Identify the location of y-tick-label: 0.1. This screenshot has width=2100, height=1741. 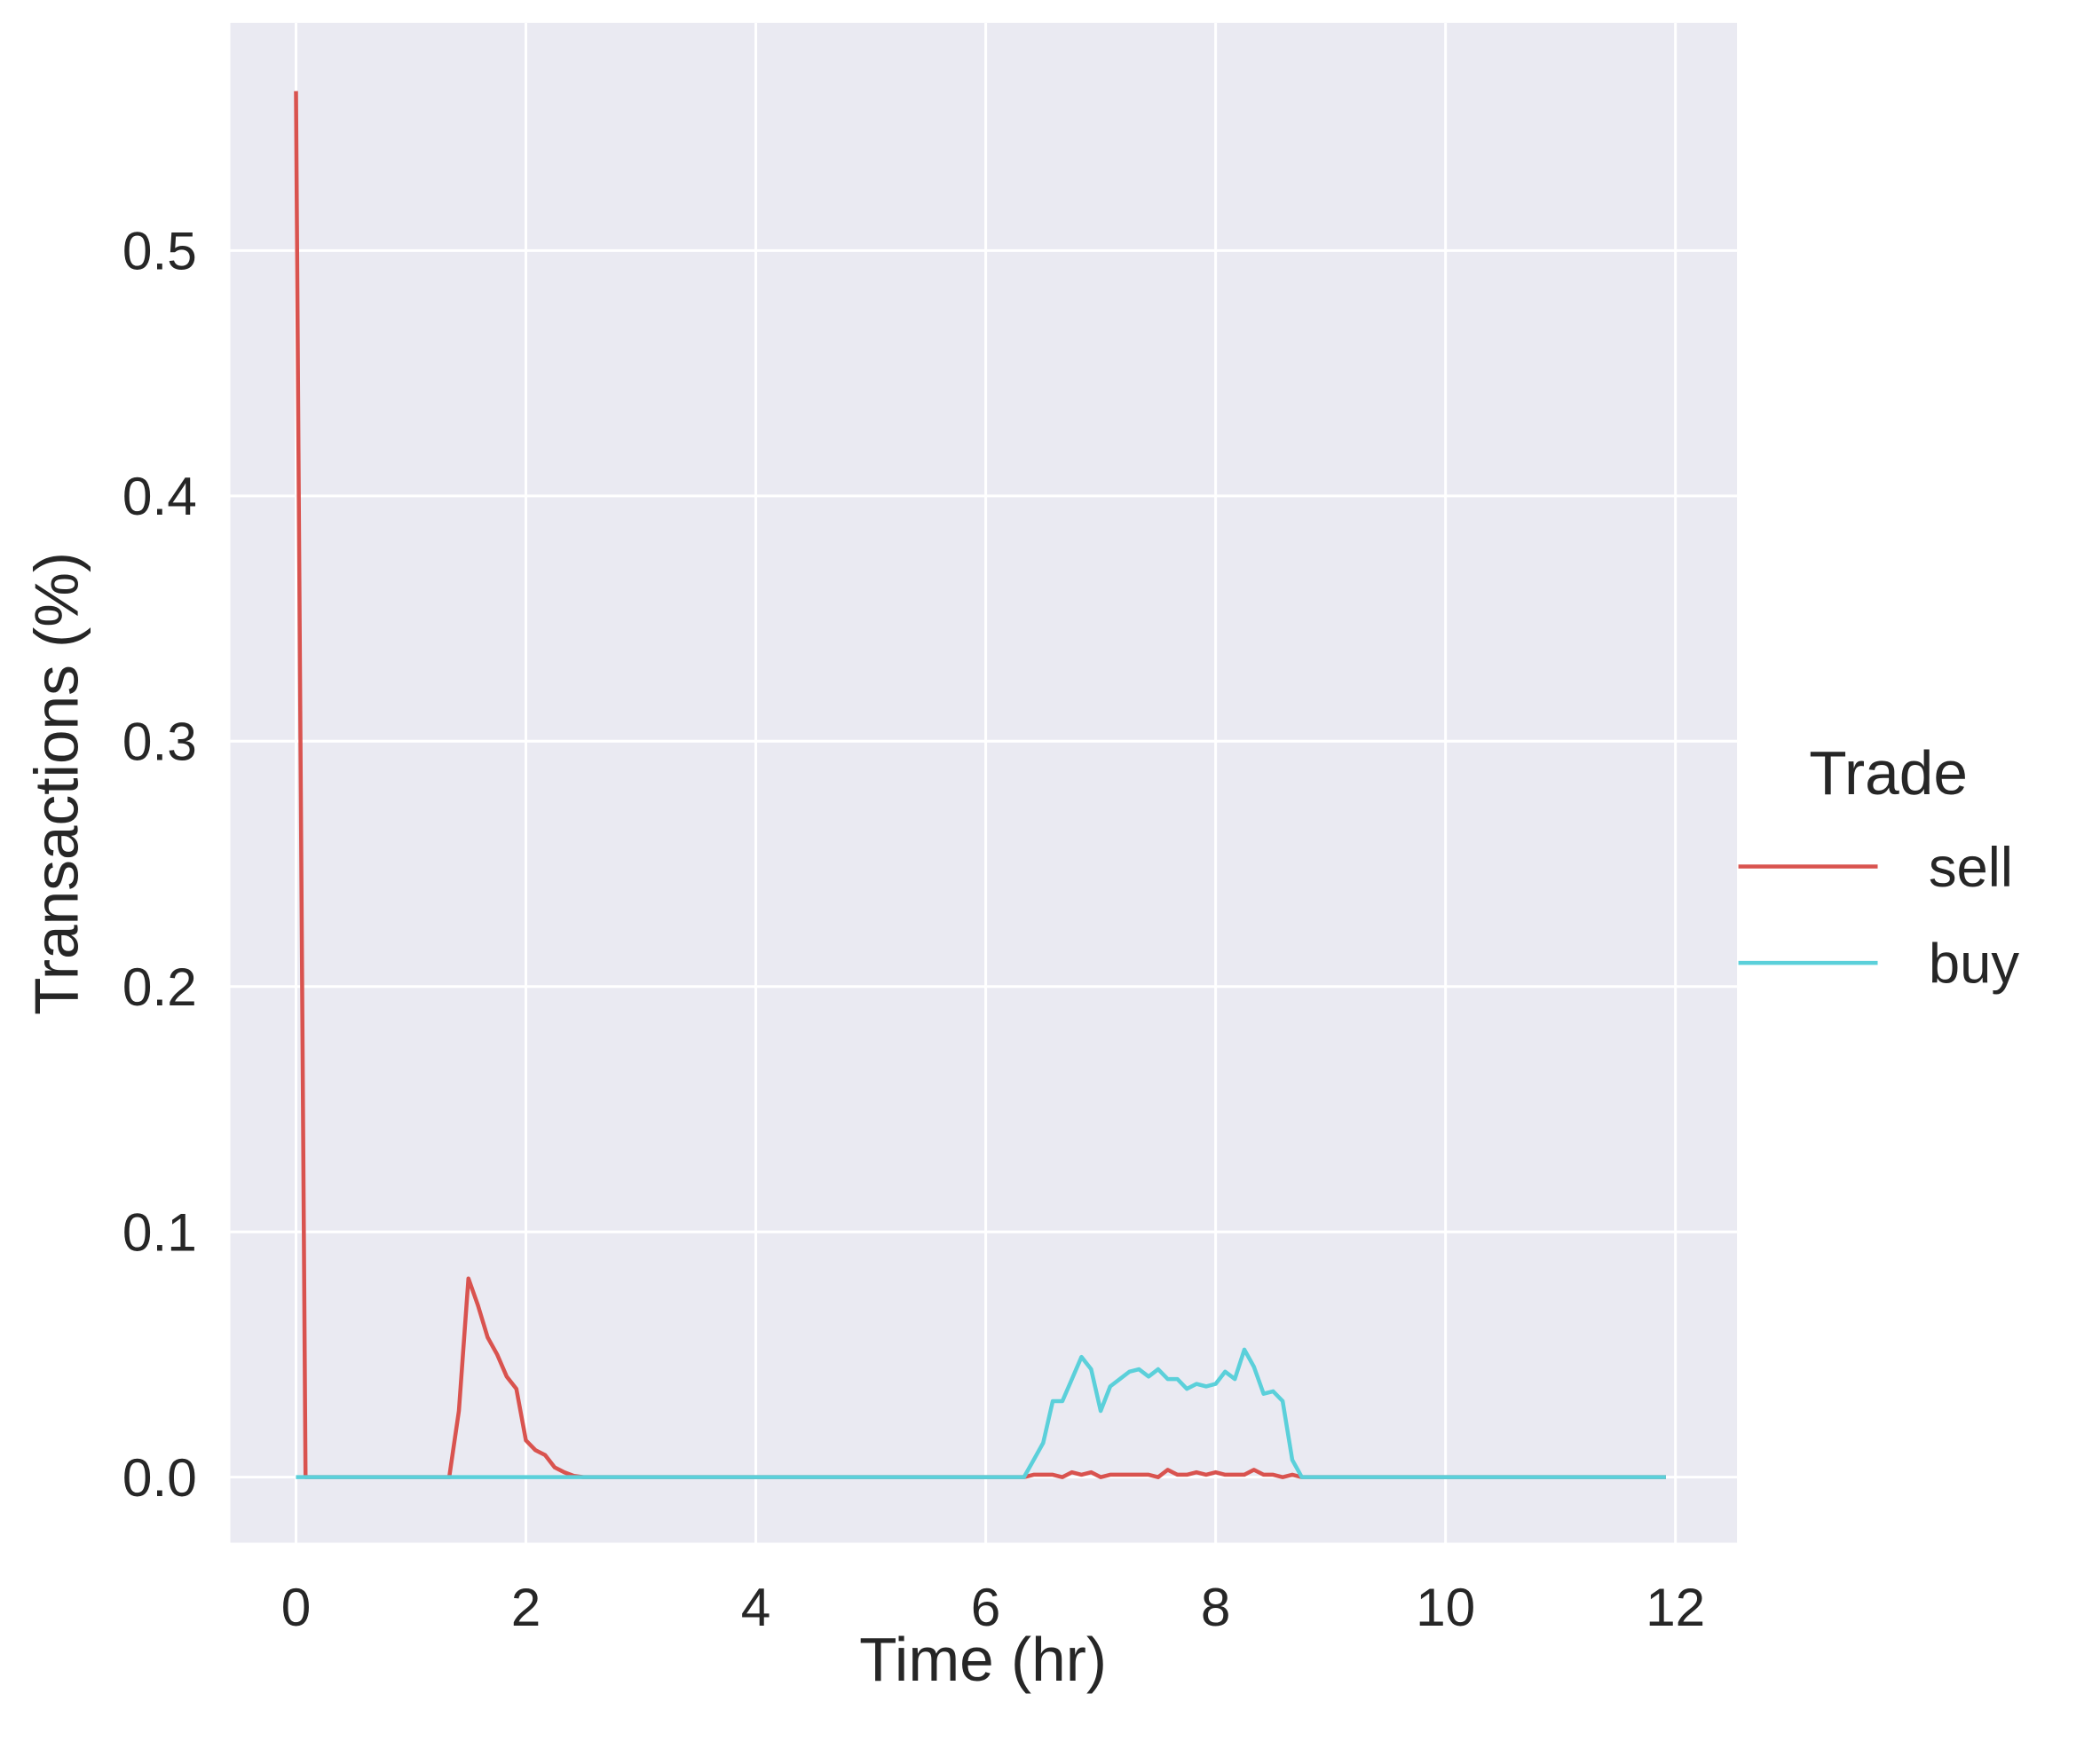
(159, 1231).